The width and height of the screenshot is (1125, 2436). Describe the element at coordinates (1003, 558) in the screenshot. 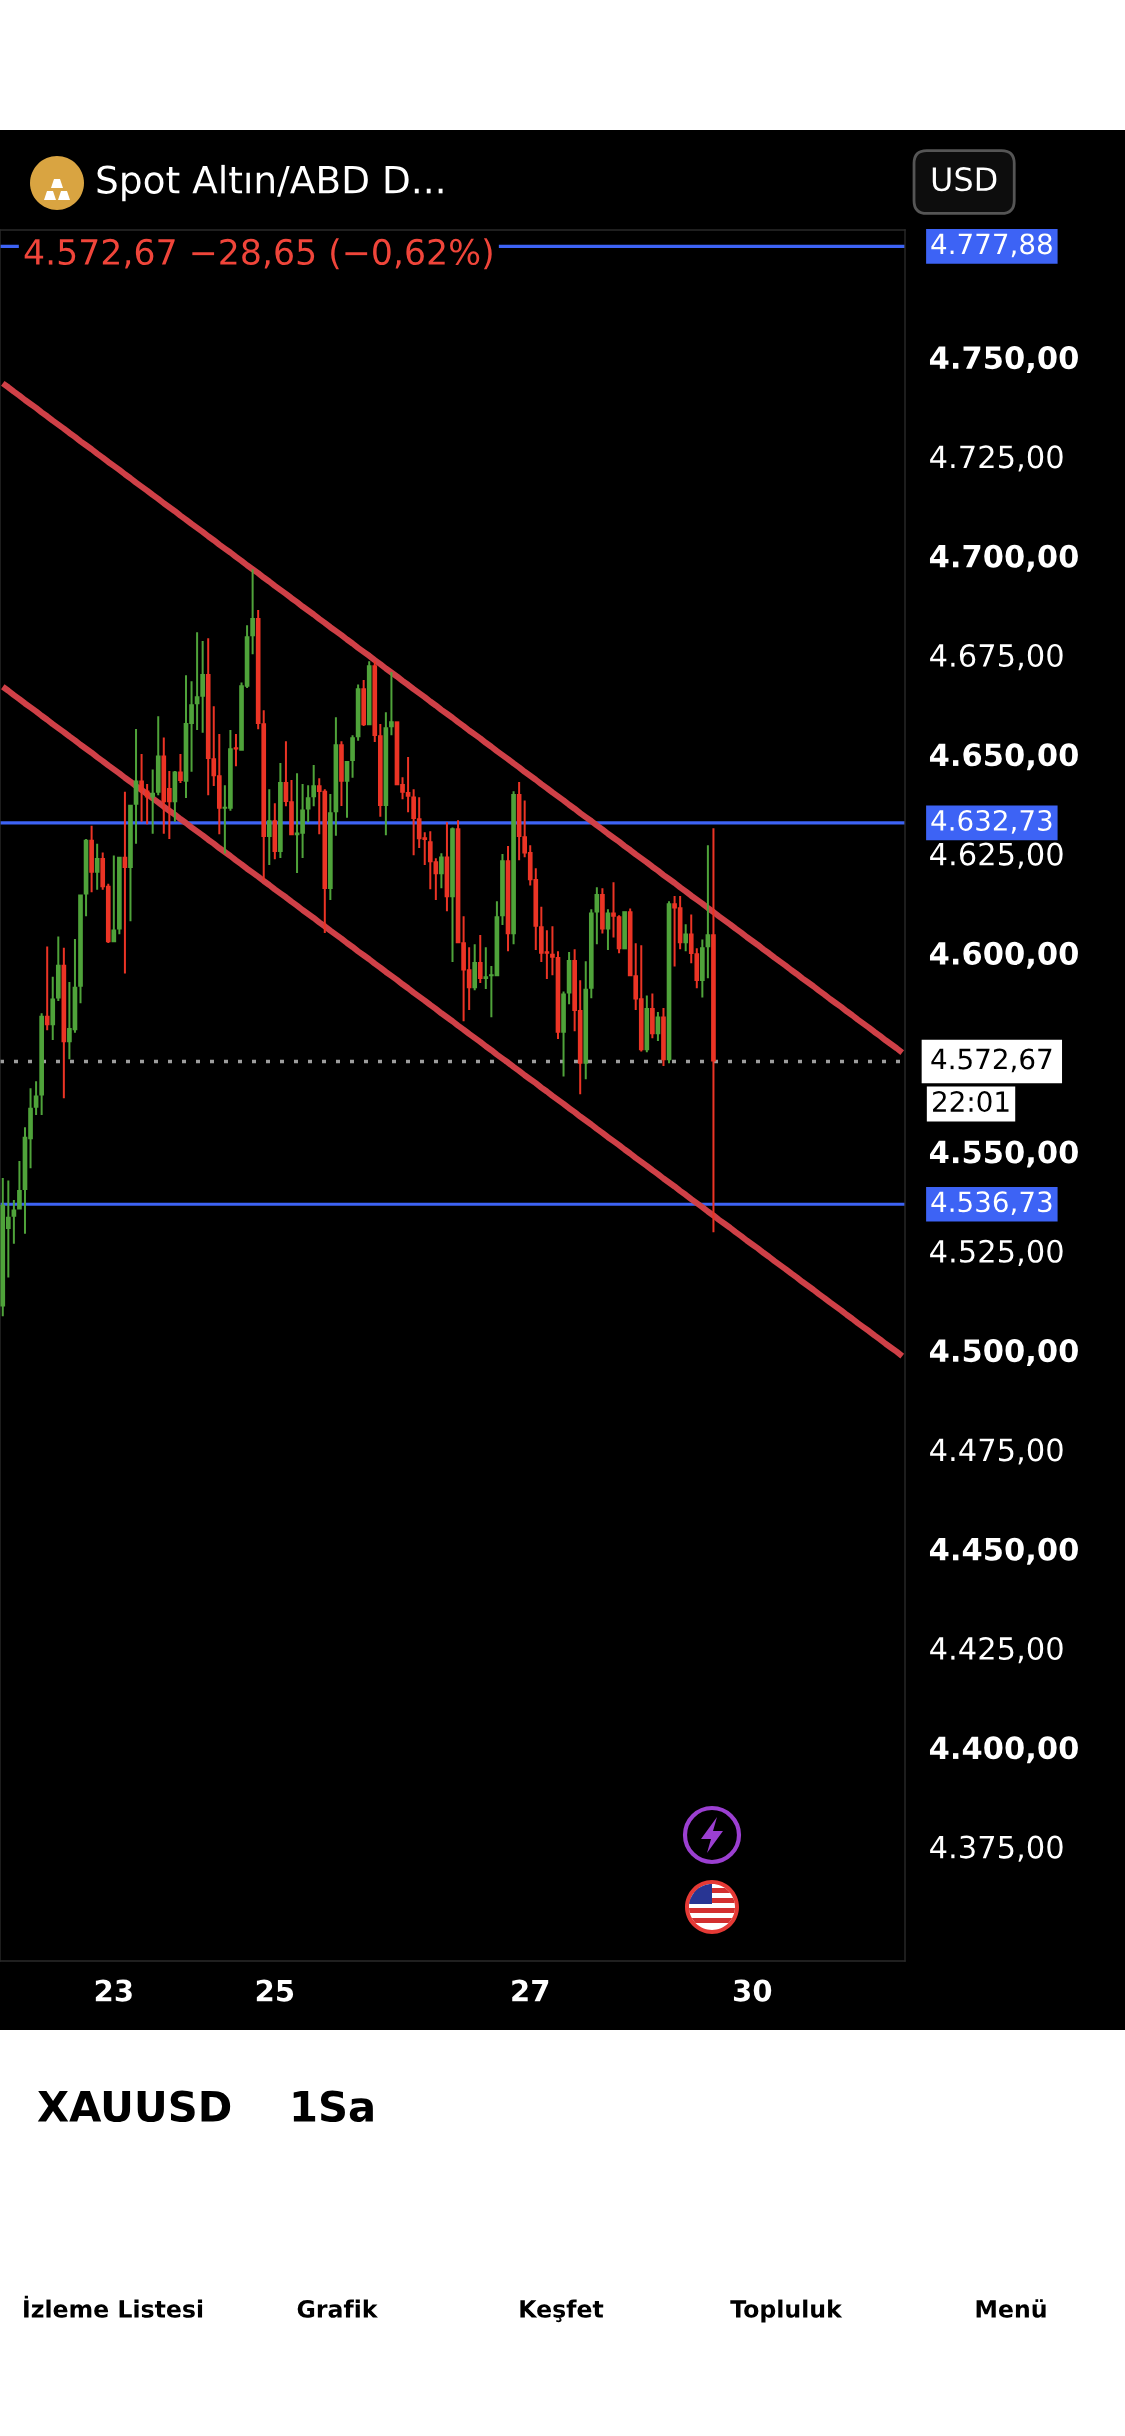

I see `y-tick-label: 4.700,00` at that location.